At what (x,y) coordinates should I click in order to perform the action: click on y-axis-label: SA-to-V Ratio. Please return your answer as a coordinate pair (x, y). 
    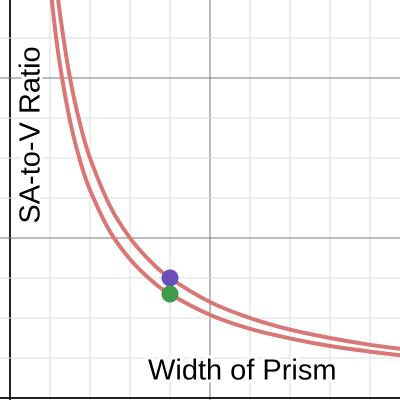
    Looking at the image, I should click on (31, 134).